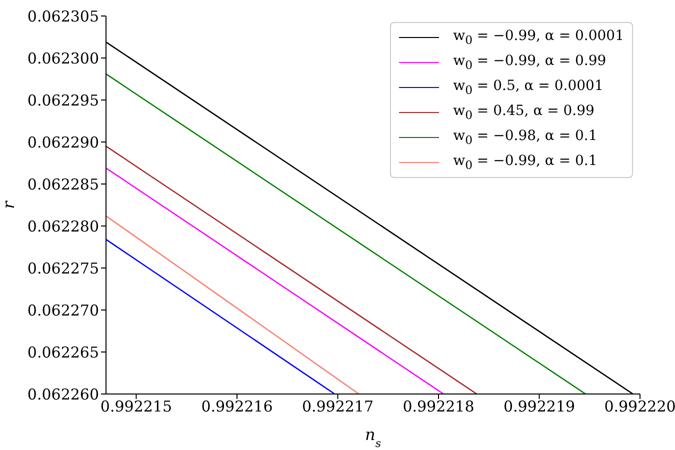 The height and width of the screenshot is (450, 675). What do you see at coordinates (63, 268) in the screenshot?
I see `y-tick-label: 0.062275` at bounding box center [63, 268].